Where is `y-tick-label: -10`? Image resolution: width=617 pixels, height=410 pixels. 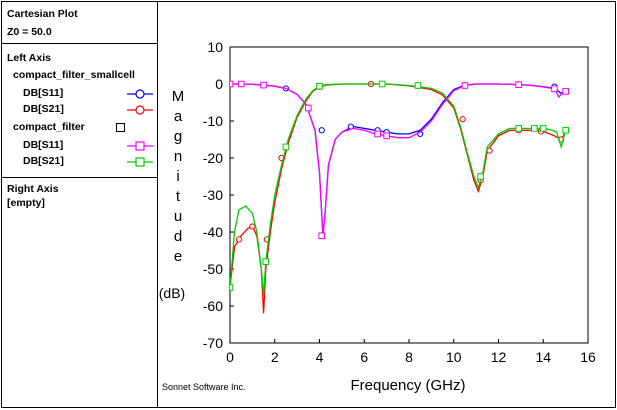
y-tick-label: -10 is located at coordinates (213, 121).